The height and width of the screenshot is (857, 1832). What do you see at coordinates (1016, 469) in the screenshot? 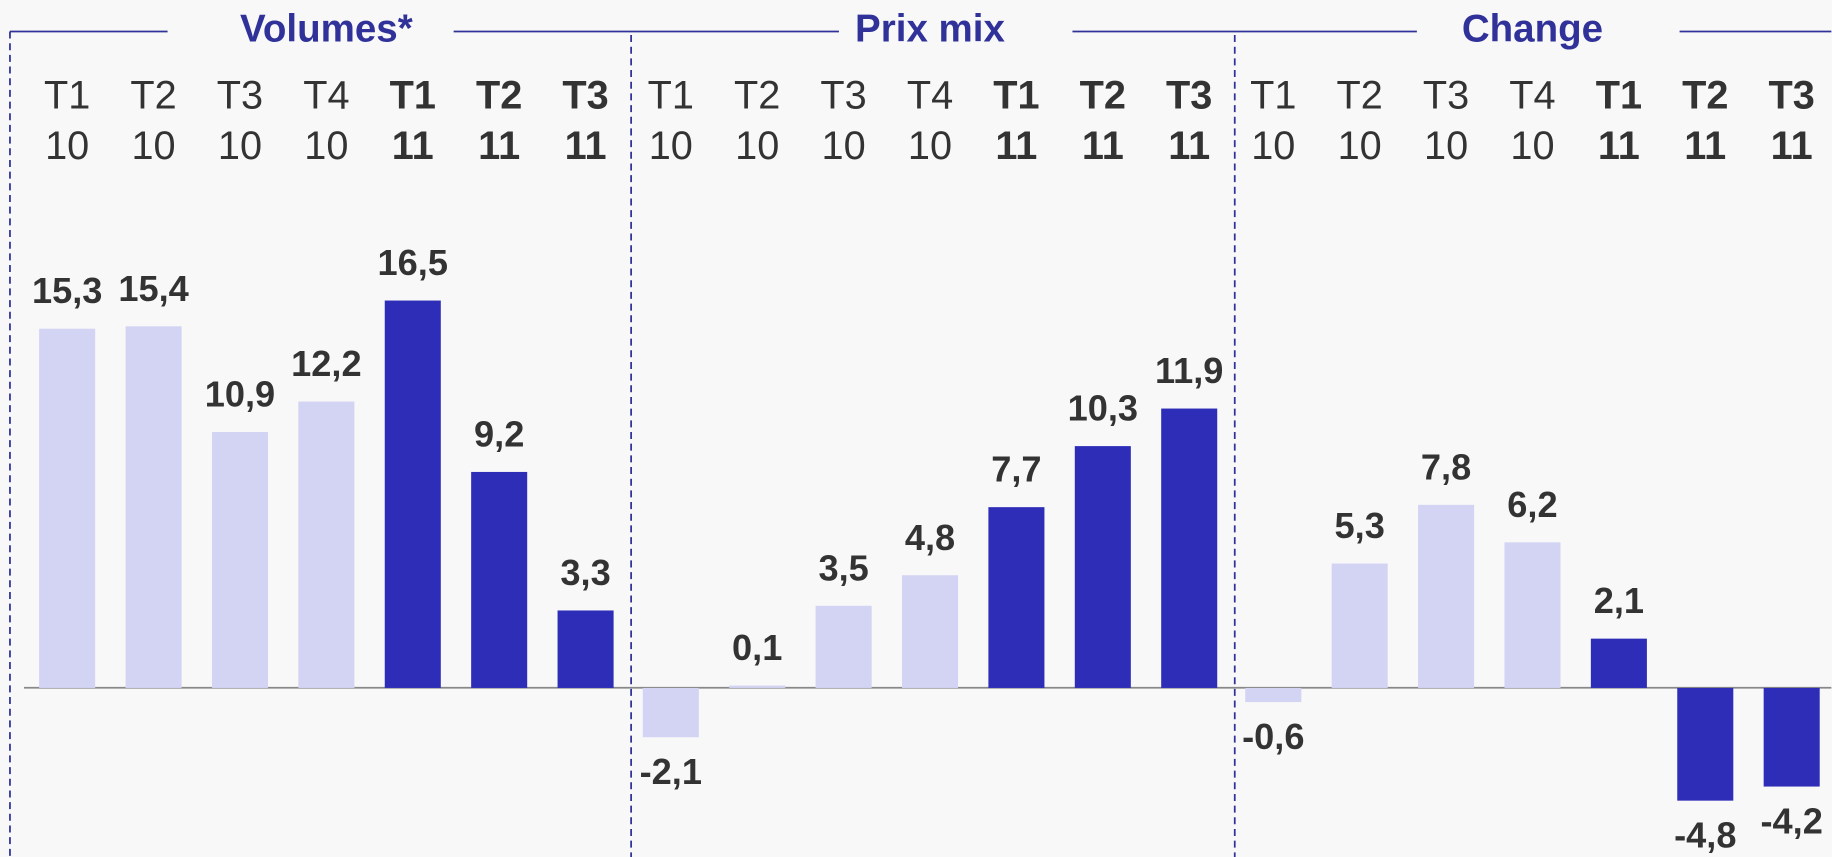
I see `value-label: 7,7` at bounding box center [1016, 469].